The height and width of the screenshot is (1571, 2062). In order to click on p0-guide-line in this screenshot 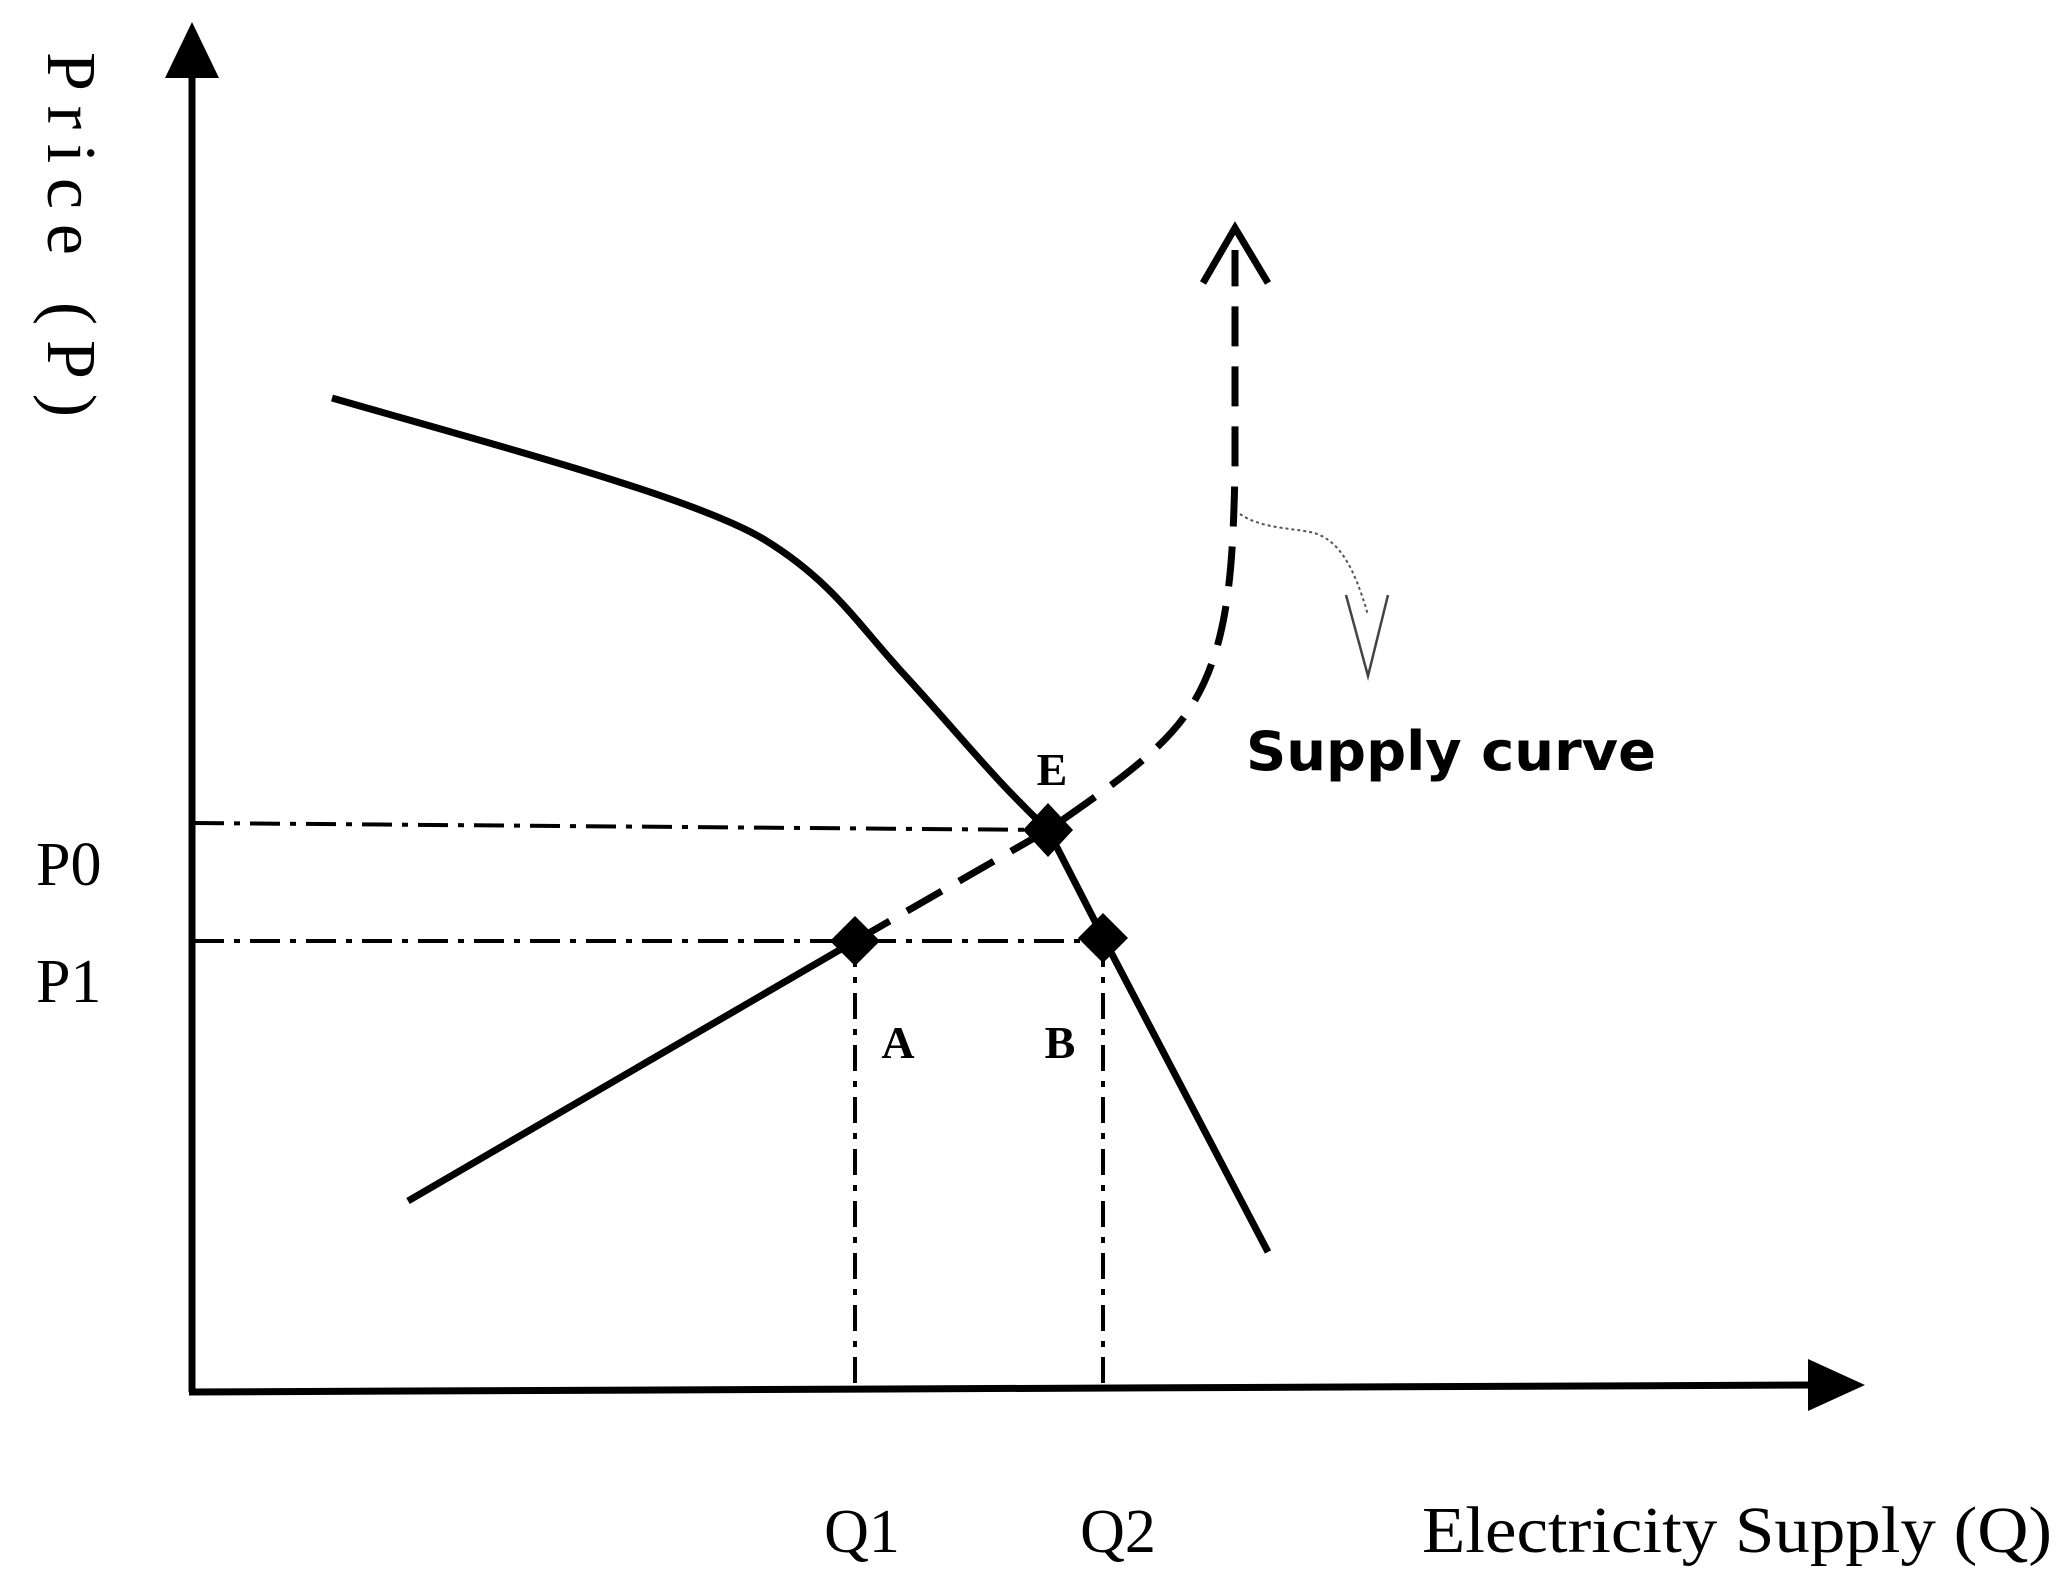, I will do `click(621, 826)`.